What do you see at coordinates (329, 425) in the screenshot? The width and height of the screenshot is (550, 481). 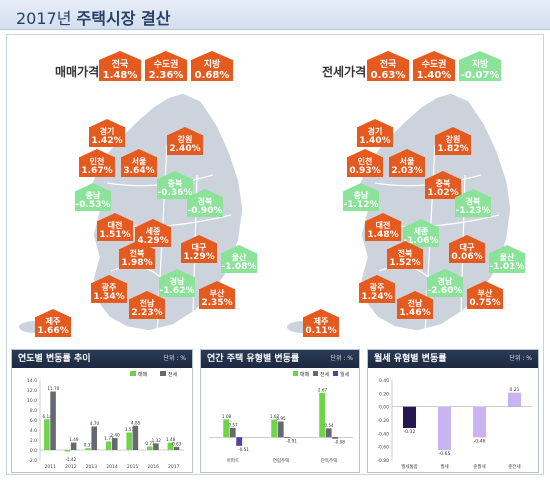 I see `bar-value-label: 0.54` at bounding box center [329, 425].